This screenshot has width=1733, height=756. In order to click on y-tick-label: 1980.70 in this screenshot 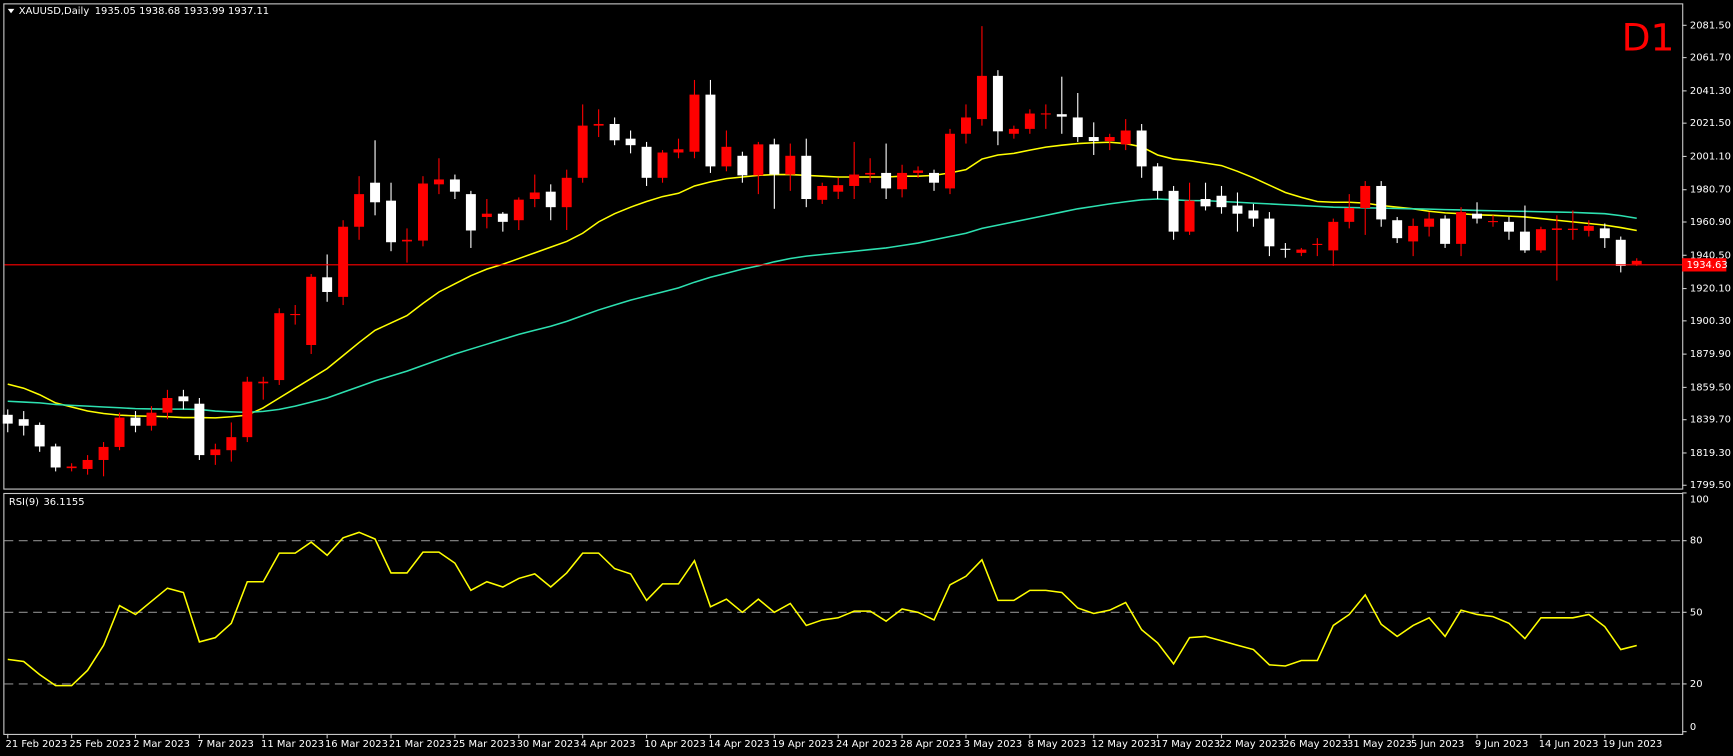, I will do `click(1710, 190)`.